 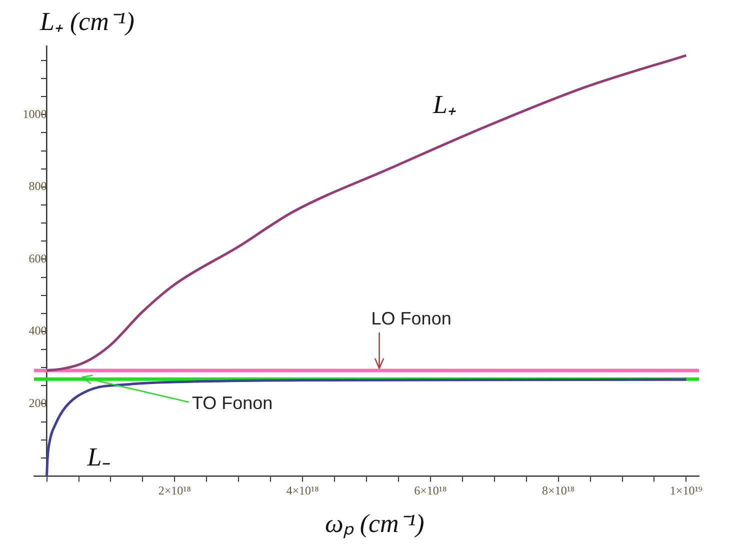 I want to click on annotation: TO Fonon, so click(x=232, y=403).